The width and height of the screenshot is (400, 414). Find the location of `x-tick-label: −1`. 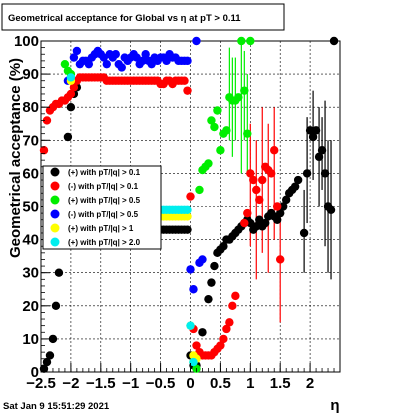

x-tick-label: −1 is located at coordinates (130, 383).